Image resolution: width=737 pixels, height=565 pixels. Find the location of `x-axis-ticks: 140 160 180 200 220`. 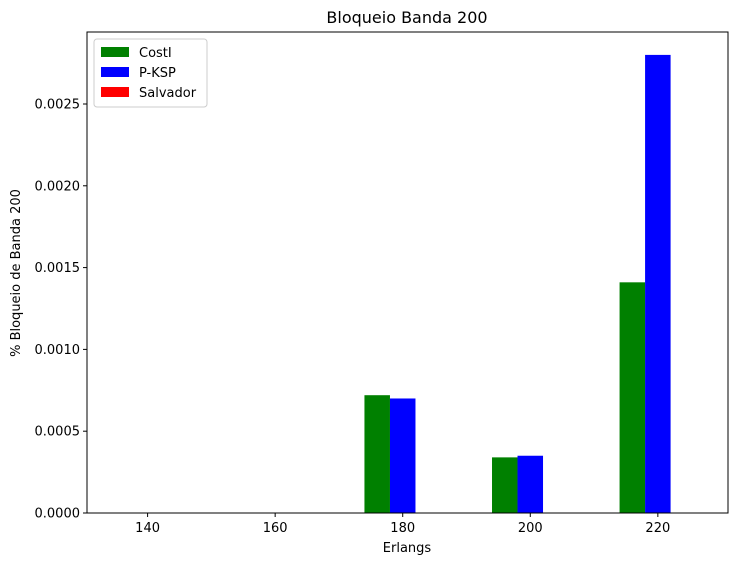

x-axis-ticks: 140 160 180 200 220 is located at coordinates (402, 524).